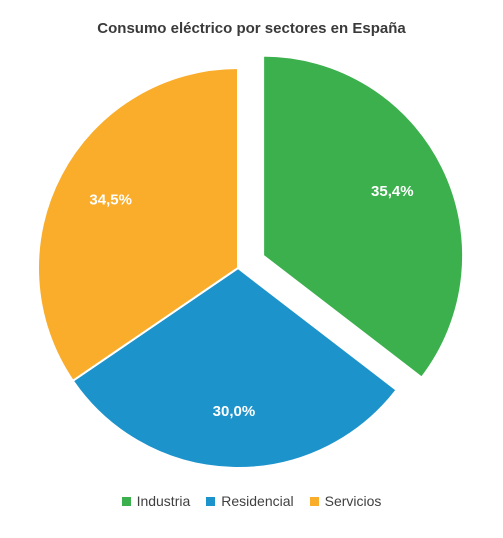 This screenshot has width=503, height=538. I want to click on chart-title: Consumo eléctrico por sectores en España, so click(251, 28).